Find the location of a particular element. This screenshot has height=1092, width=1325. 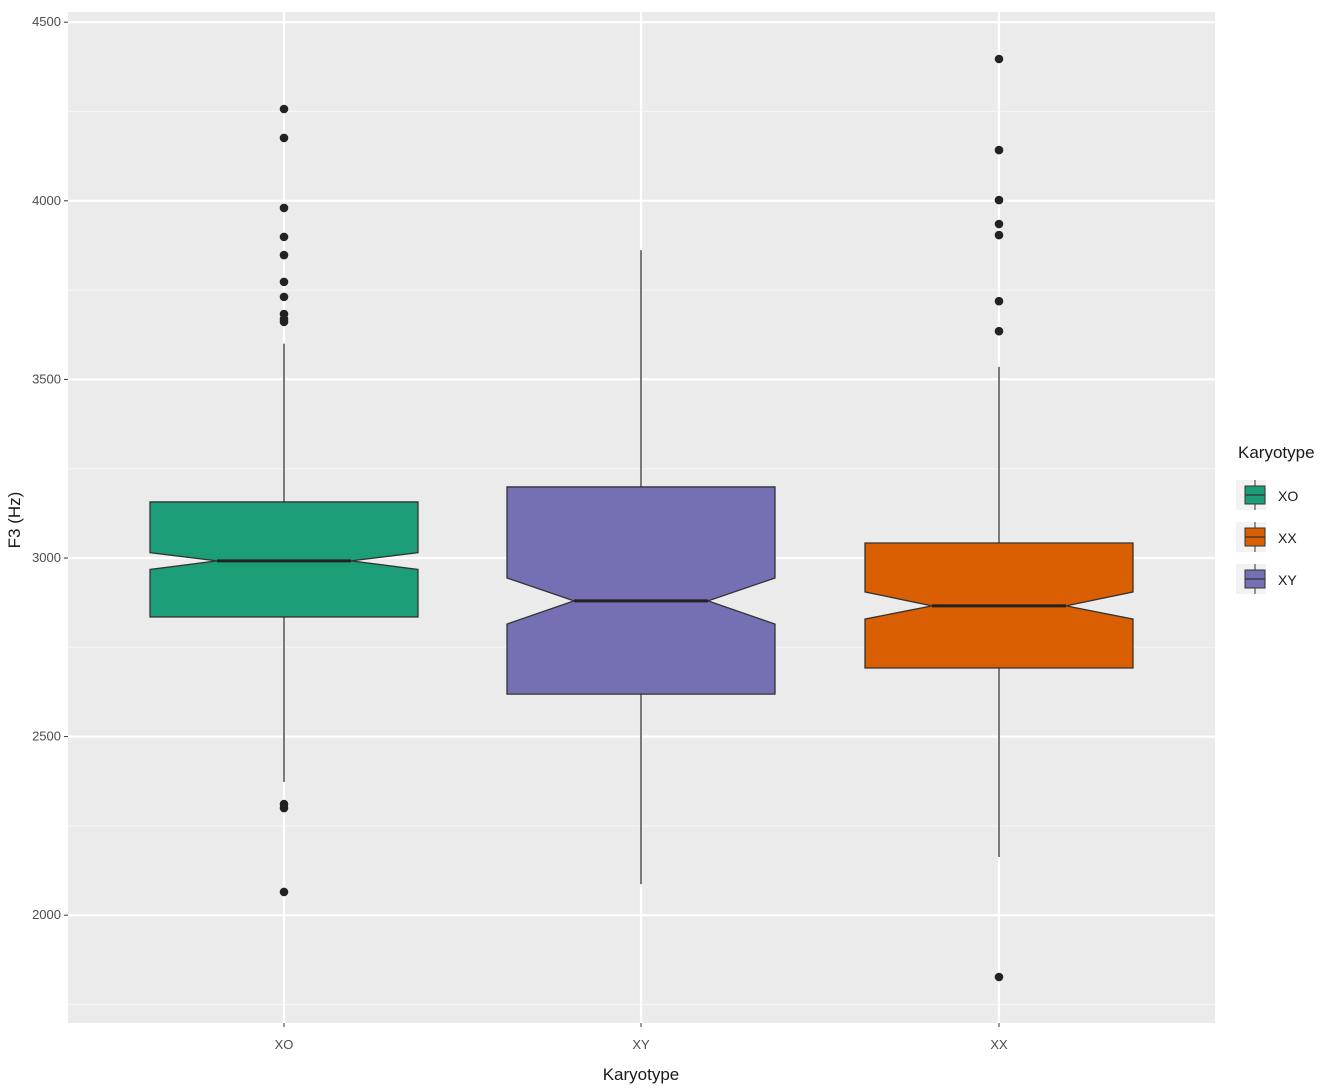

box-xy is located at coordinates (641, 567).